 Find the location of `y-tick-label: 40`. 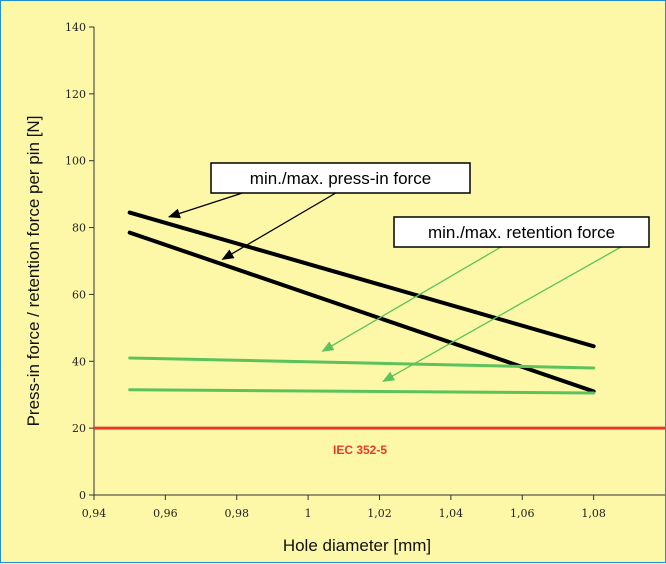

y-tick-label: 40 is located at coordinates (79, 361).